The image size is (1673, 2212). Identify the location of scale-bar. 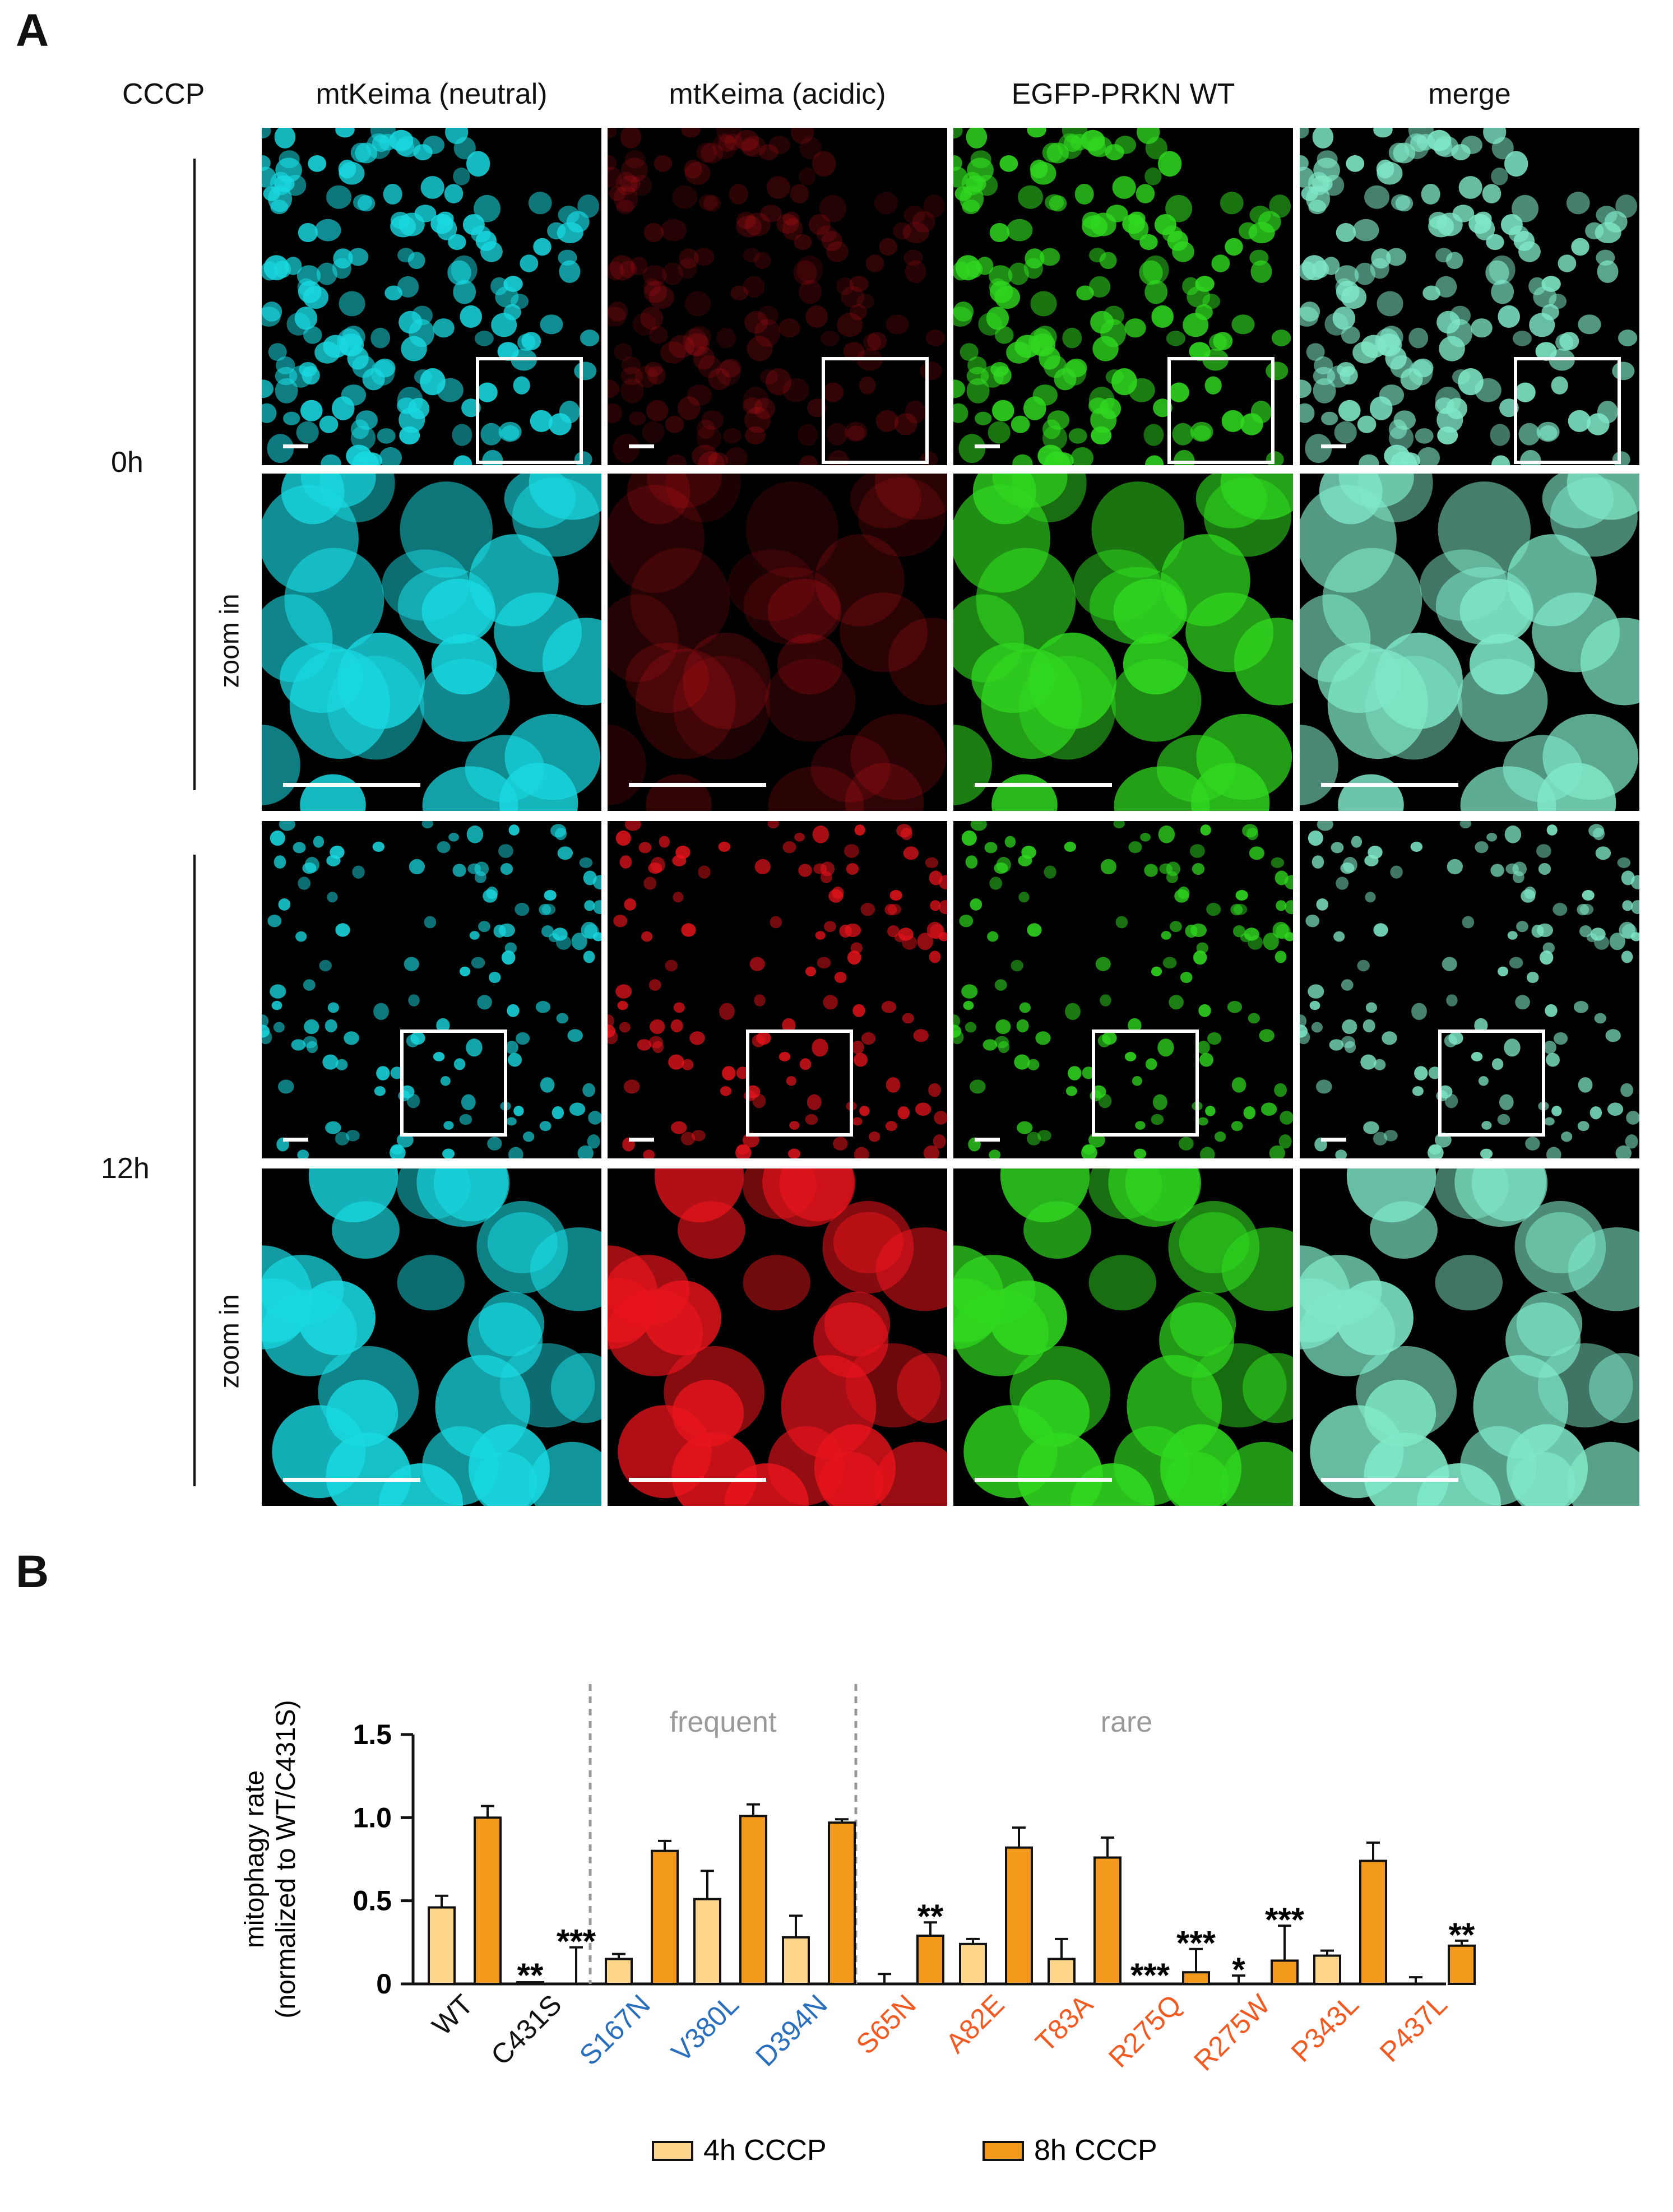
(352, 785).